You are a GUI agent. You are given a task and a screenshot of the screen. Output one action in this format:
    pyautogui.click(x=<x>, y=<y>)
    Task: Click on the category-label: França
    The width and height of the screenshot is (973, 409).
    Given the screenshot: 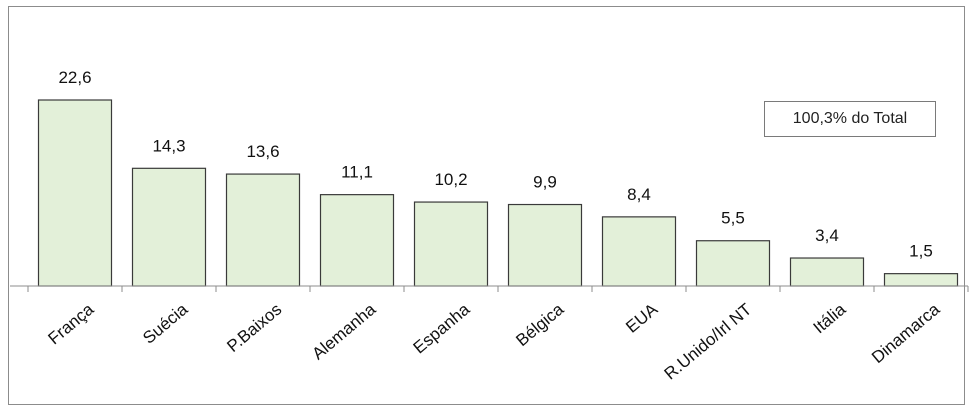 What is the action you would take?
    pyautogui.click(x=71, y=323)
    